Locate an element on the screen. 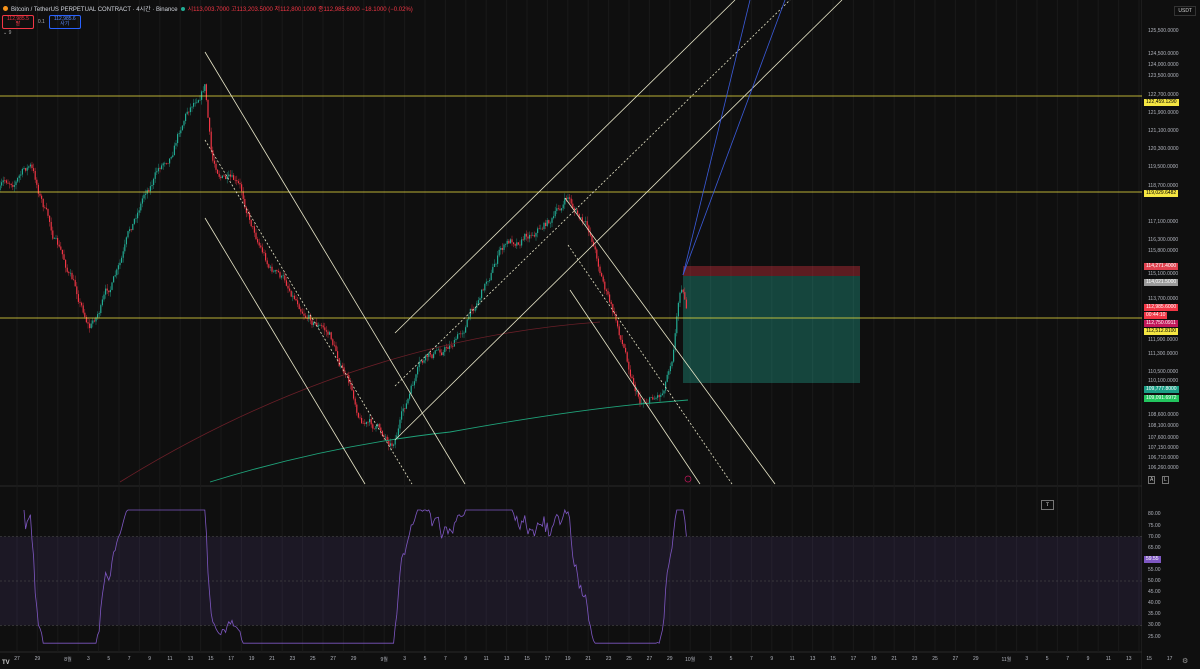 The height and width of the screenshot is (669, 1200). sell-button: 112,985.5 팔 is located at coordinates (18, 22).